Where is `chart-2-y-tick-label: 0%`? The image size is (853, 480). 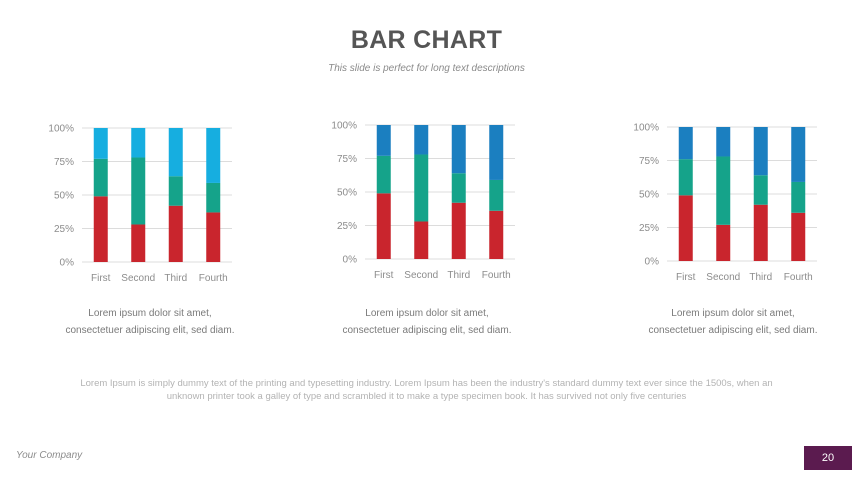 chart-2-y-tick-label: 0% is located at coordinates (350, 260).